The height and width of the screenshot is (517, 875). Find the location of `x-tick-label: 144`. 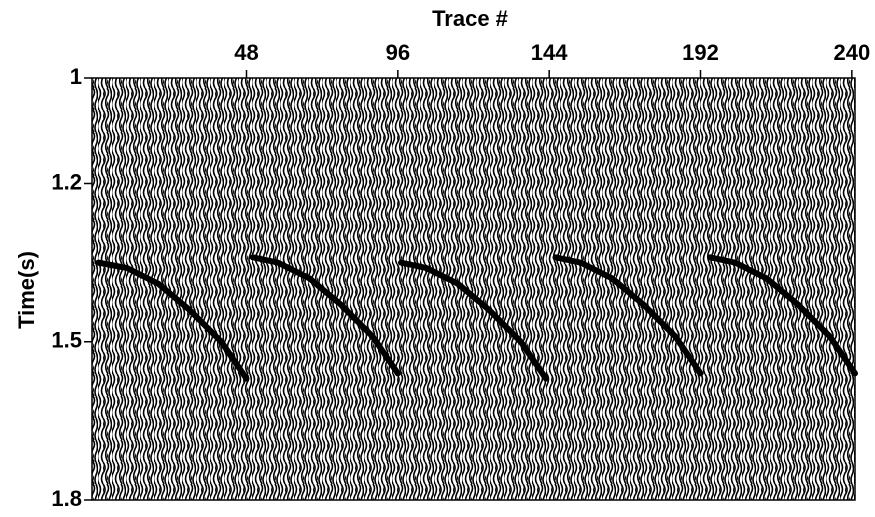

x-tick-label: 144 is located at coordinates (549, 52).